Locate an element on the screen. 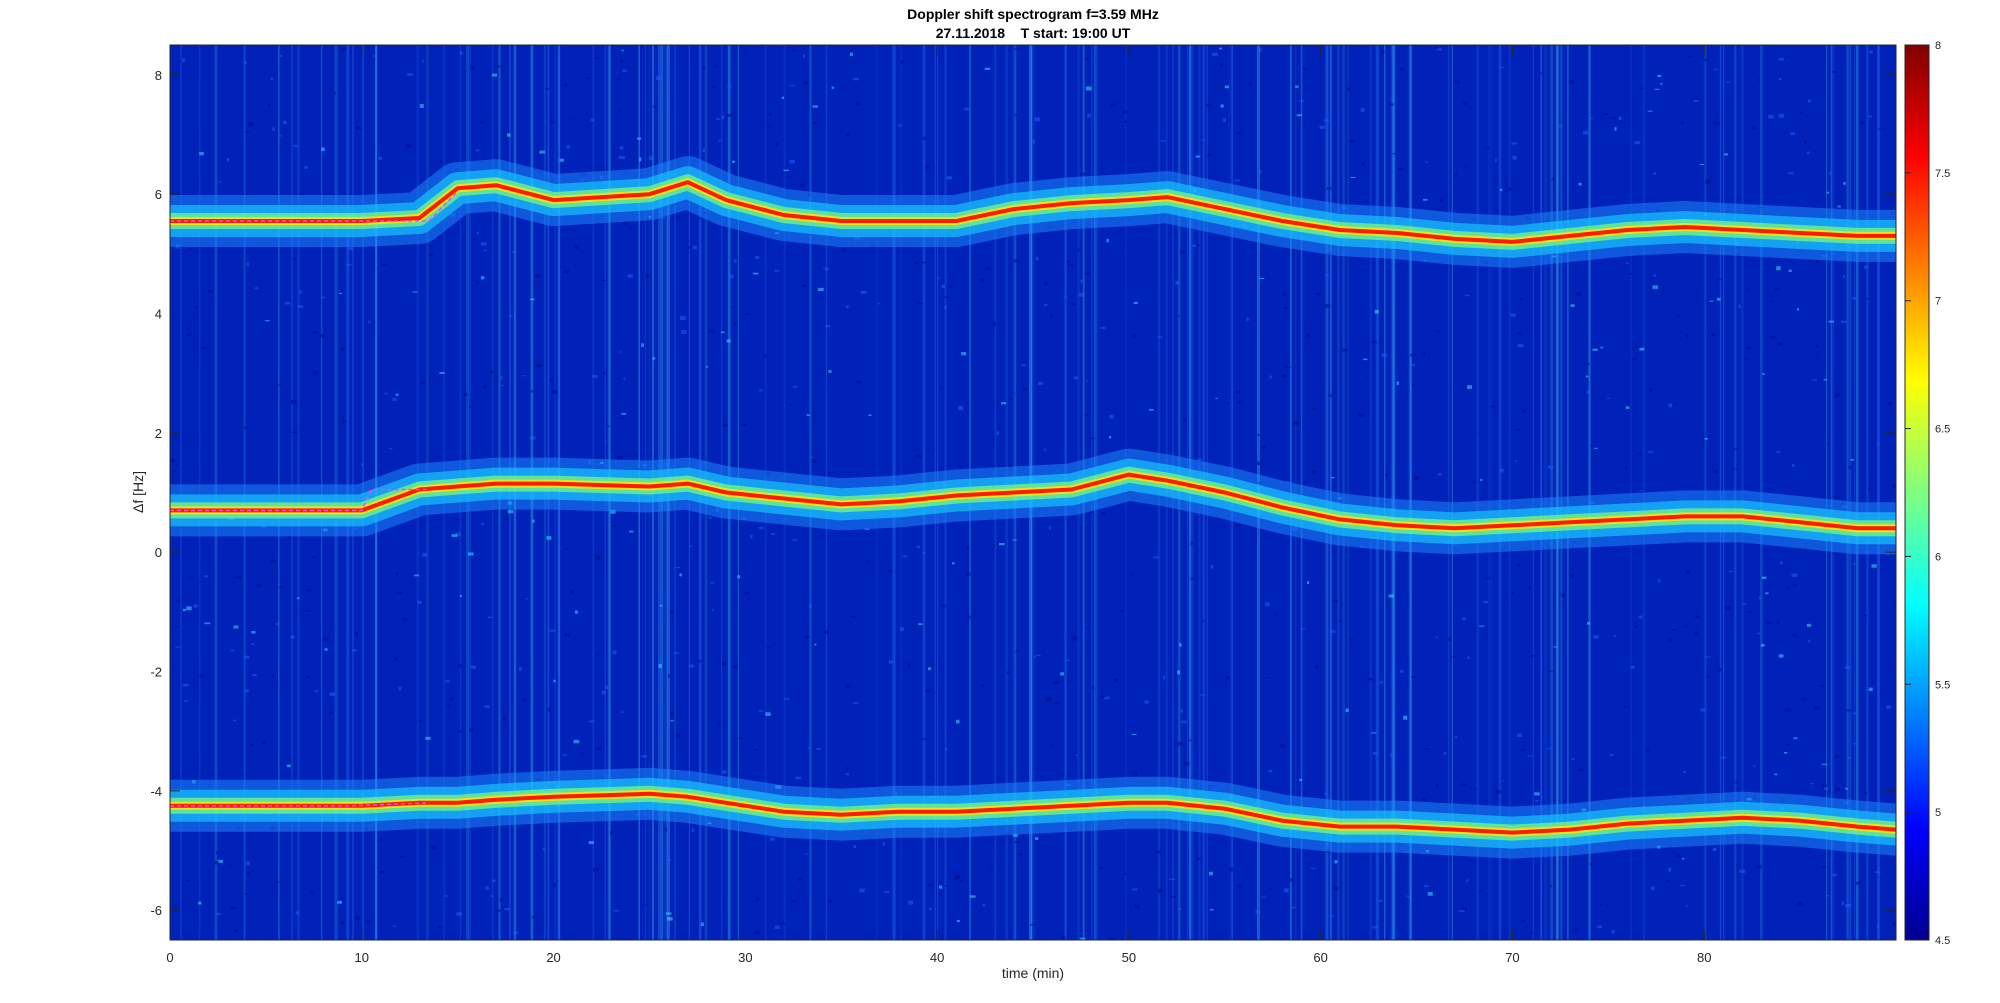 The height and width of the screenshot is (1003, 2000). colorbar-tick-label: 6 is located at coordinates (1938, 557).